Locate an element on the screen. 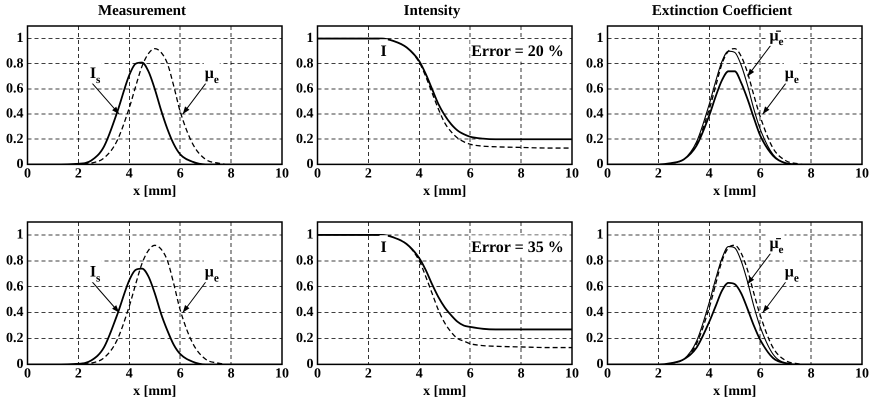  chart-title: Extinction Coefficient is located at coordinates (722, 10).